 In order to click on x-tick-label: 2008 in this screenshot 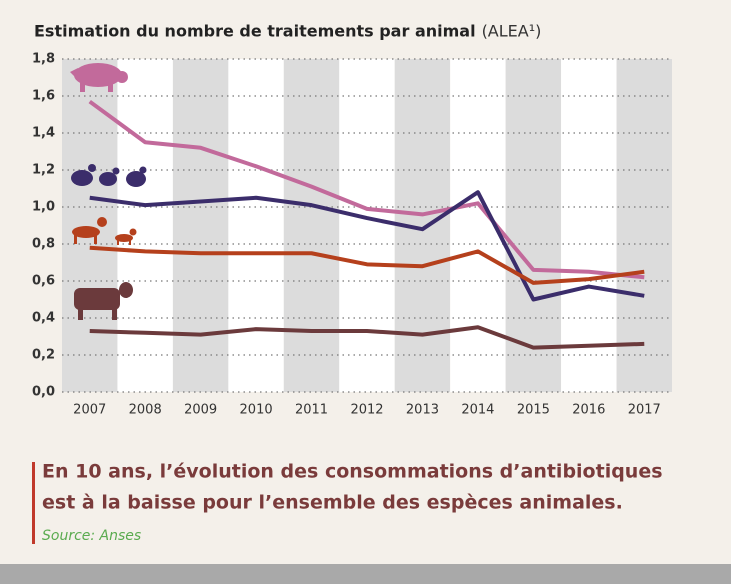, I will do `click(145, 410)`.